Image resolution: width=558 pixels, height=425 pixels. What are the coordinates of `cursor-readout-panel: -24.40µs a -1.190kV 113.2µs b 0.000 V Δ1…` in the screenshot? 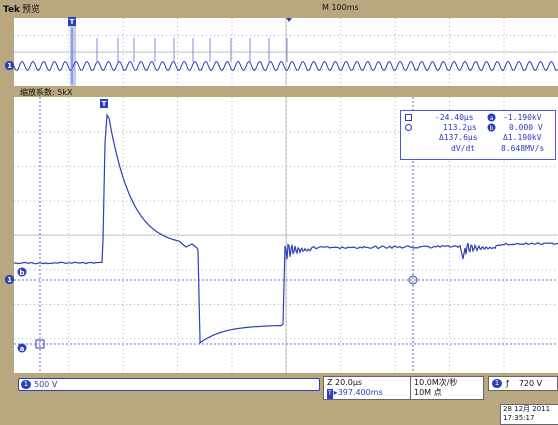 It's located at (478, 135).